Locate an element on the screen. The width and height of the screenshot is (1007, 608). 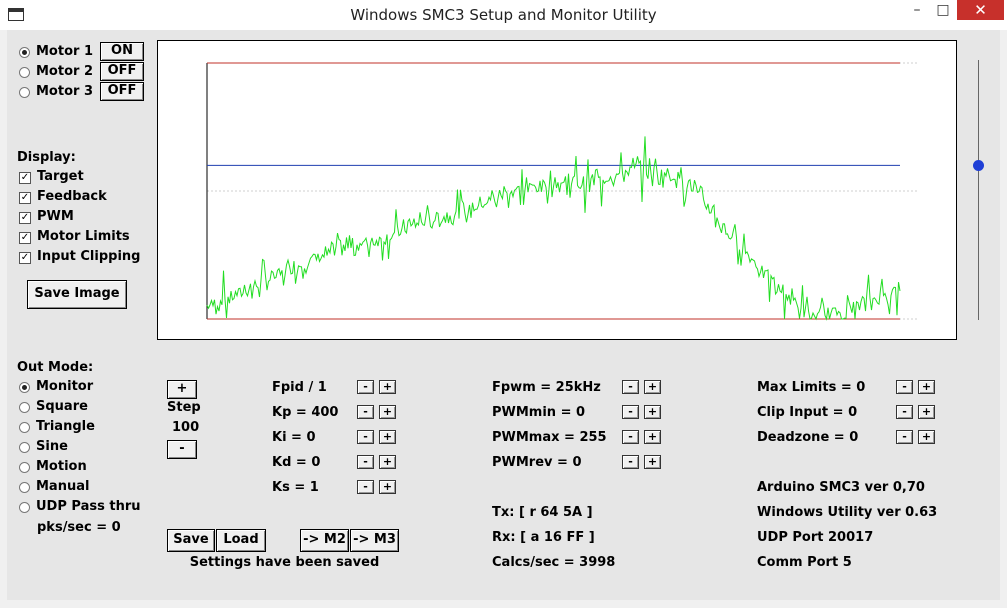
param-pwmrev: PWMrev = 0 is located at coordinates (537, 462).